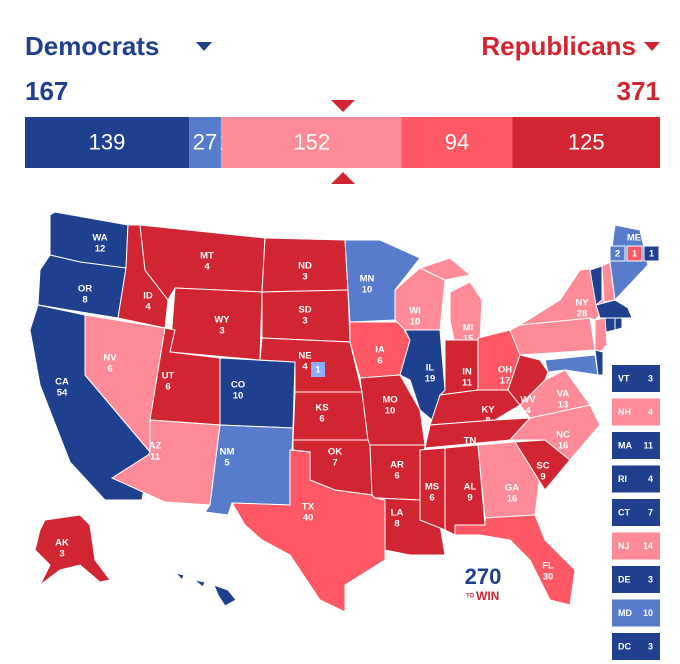 Image resolution: width=680 pixels, height=664 pixels. I want to click on democrats-label: Democrats, so click(92, 46).